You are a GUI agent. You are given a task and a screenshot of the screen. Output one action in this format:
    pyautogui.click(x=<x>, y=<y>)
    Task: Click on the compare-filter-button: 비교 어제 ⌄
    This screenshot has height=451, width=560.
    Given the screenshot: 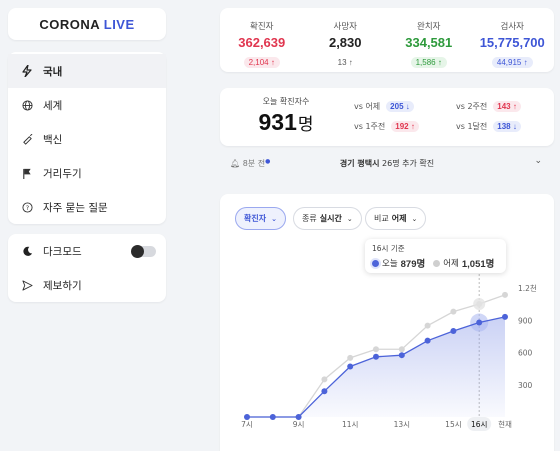 What is the action you would take?
    pyautogui.click(x=396, y=218)
    